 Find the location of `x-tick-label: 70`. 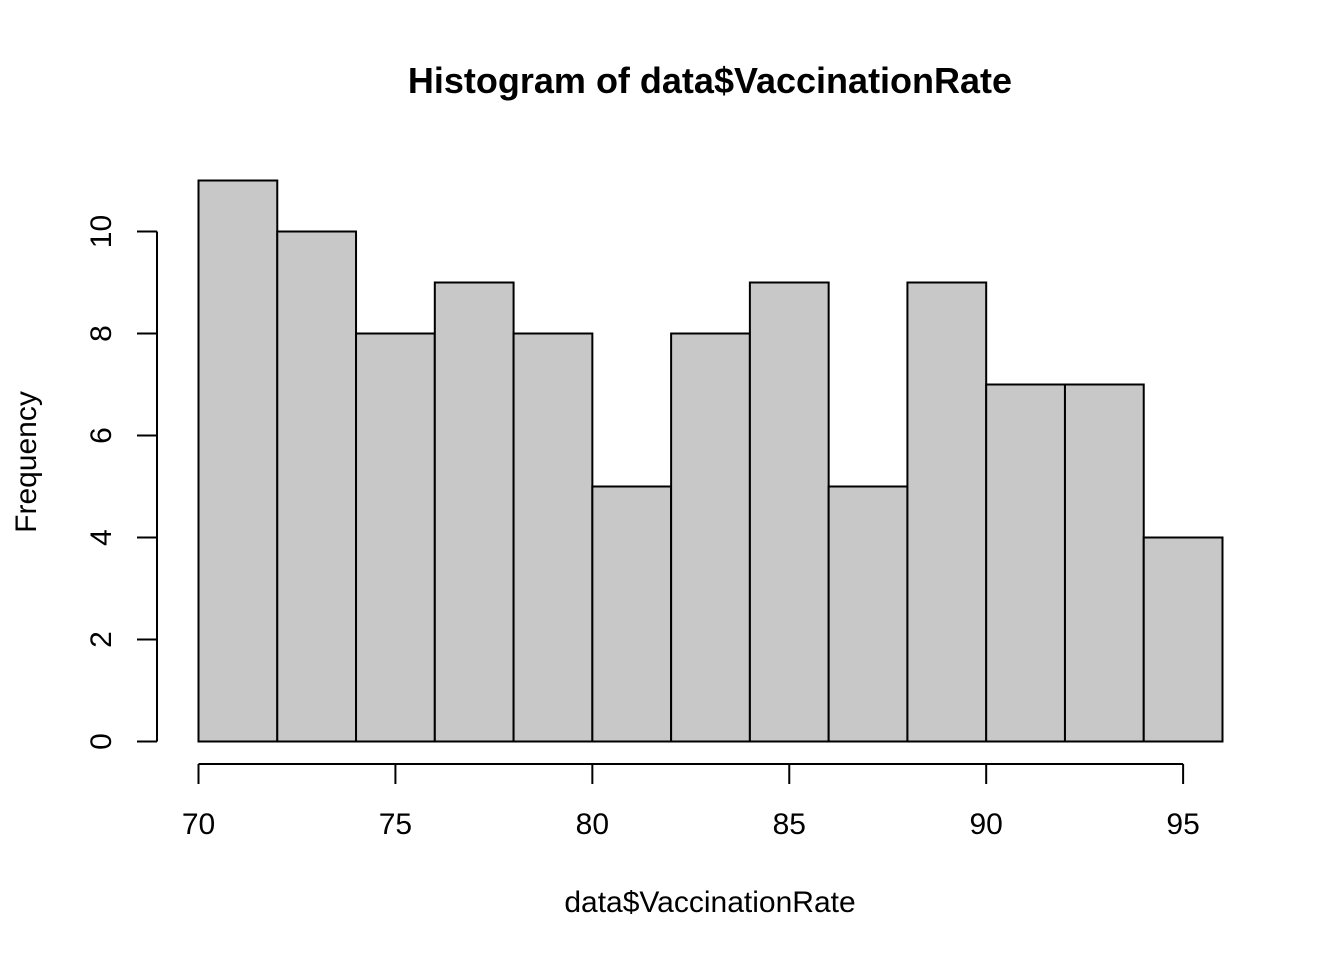

x-tick-label: 70 is located at coordinates (198, 824).